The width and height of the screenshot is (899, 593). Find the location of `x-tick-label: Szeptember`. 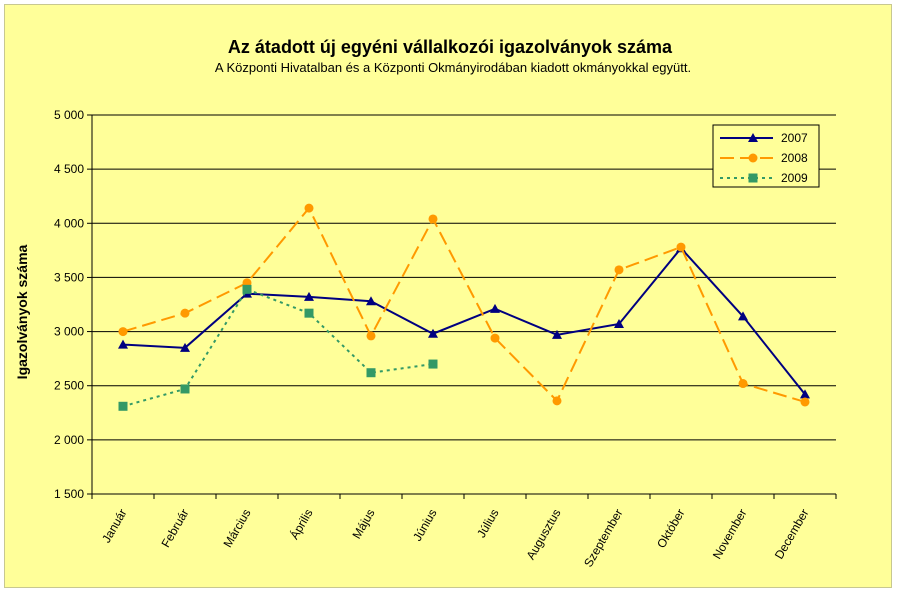

x-tick-label: Szeptember is located at coordinates (603, 538).